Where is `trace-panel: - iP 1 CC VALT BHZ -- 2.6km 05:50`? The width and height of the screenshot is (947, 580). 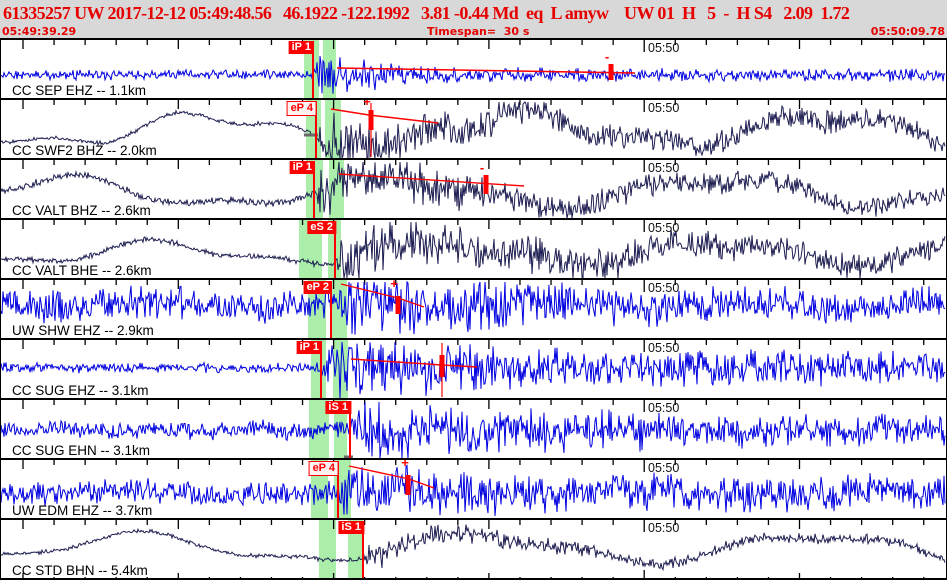
trace-panel: - iP 1 CC VALT BHZ -- 2.6km 05:50 is located at coordinates (473, 188).